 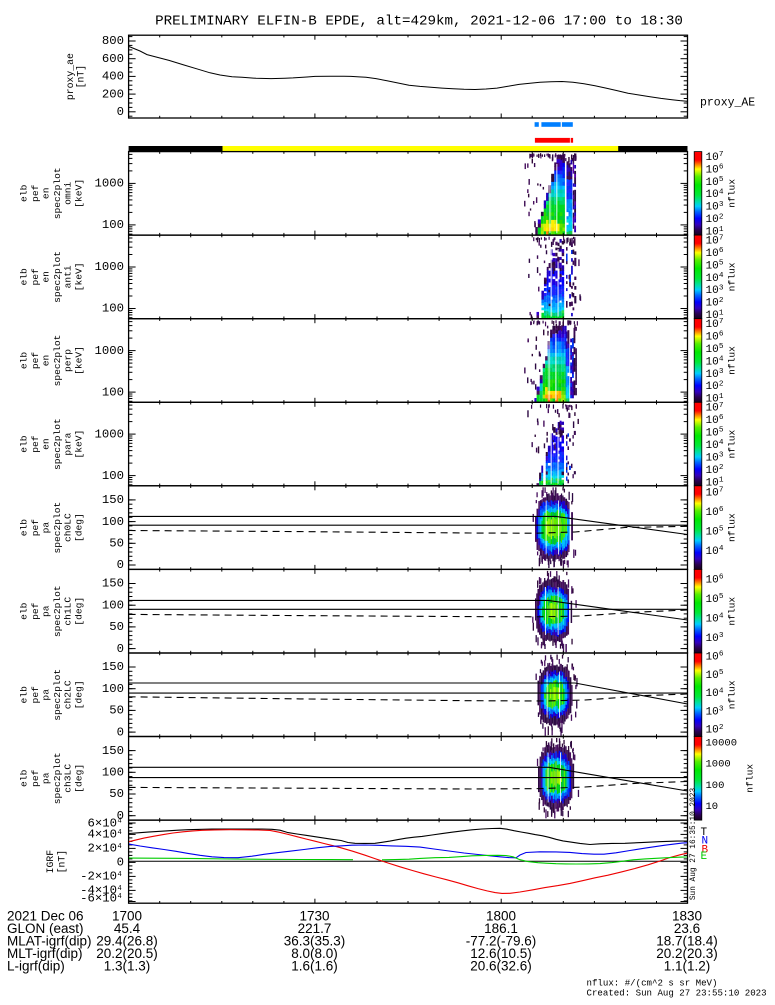 I want to click on svg-text: 150, so click(x=113, y=584).